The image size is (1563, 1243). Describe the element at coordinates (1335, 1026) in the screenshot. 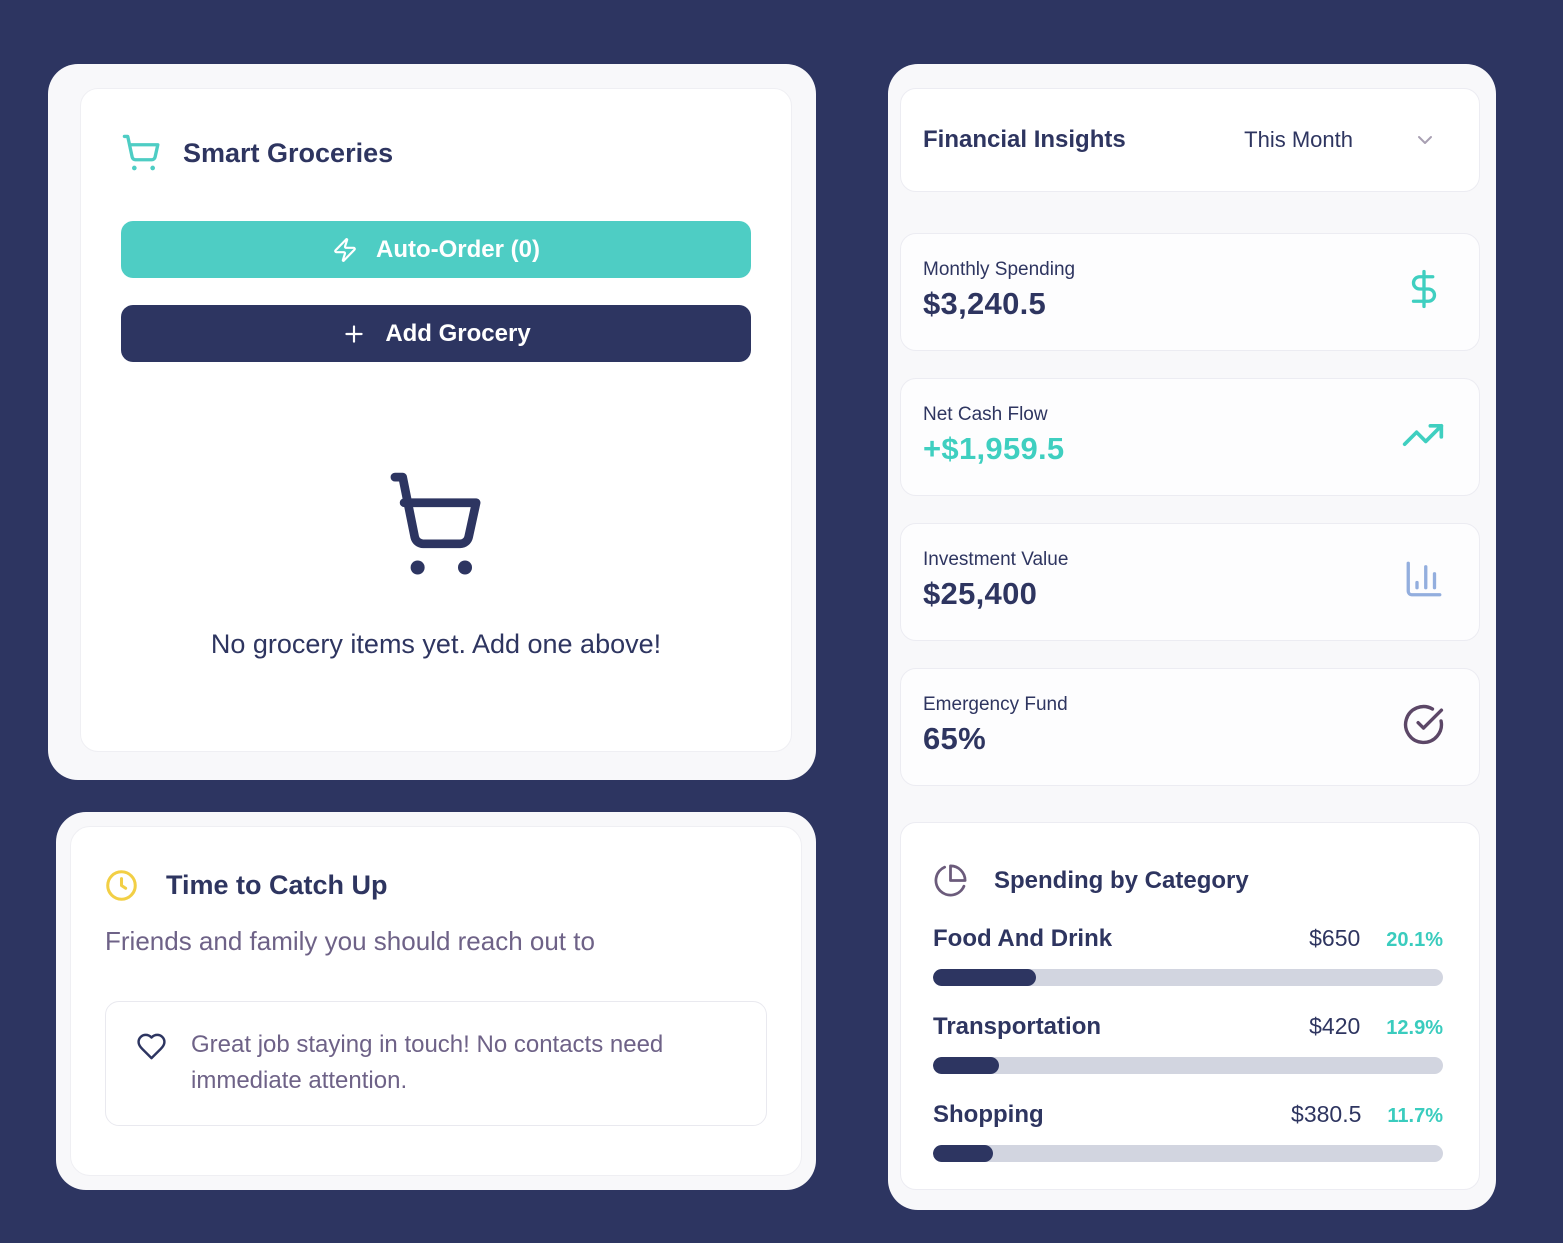

I see `category-amount: $420` at that location.